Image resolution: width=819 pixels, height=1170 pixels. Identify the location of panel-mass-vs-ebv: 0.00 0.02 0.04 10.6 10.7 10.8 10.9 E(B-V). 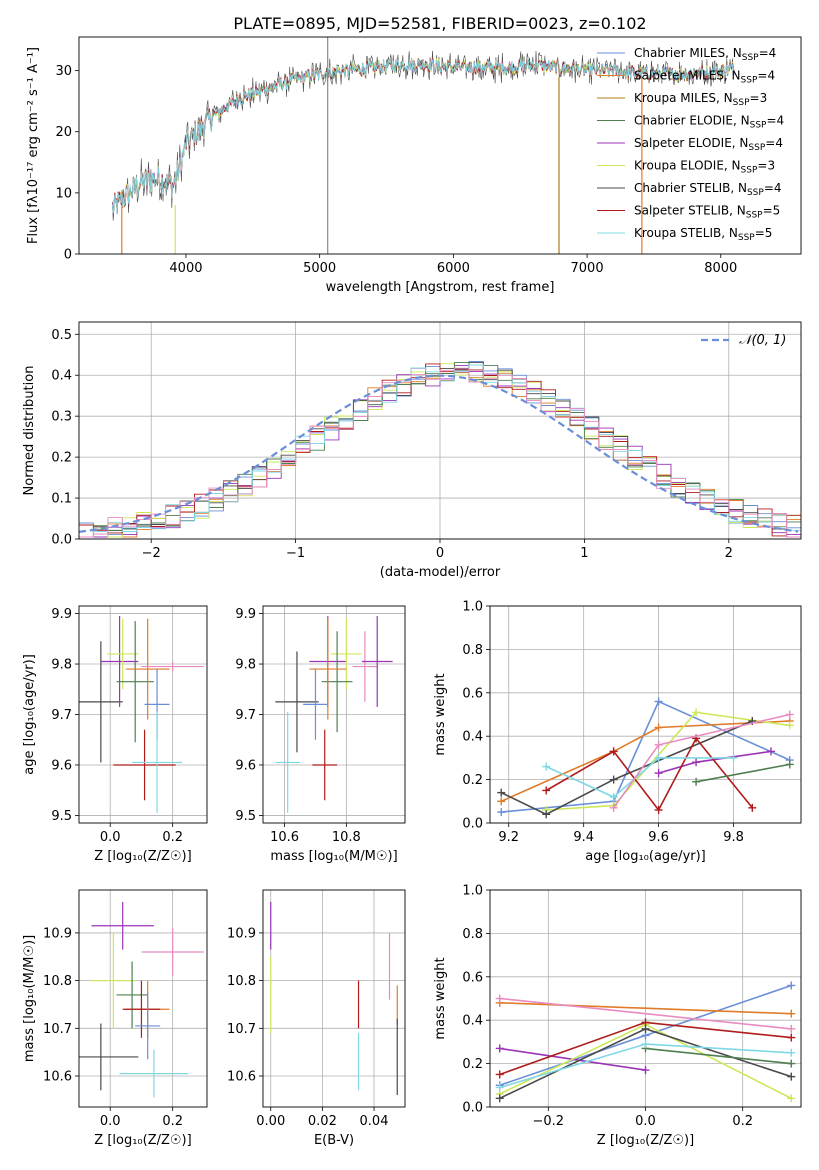
(316, 1018).